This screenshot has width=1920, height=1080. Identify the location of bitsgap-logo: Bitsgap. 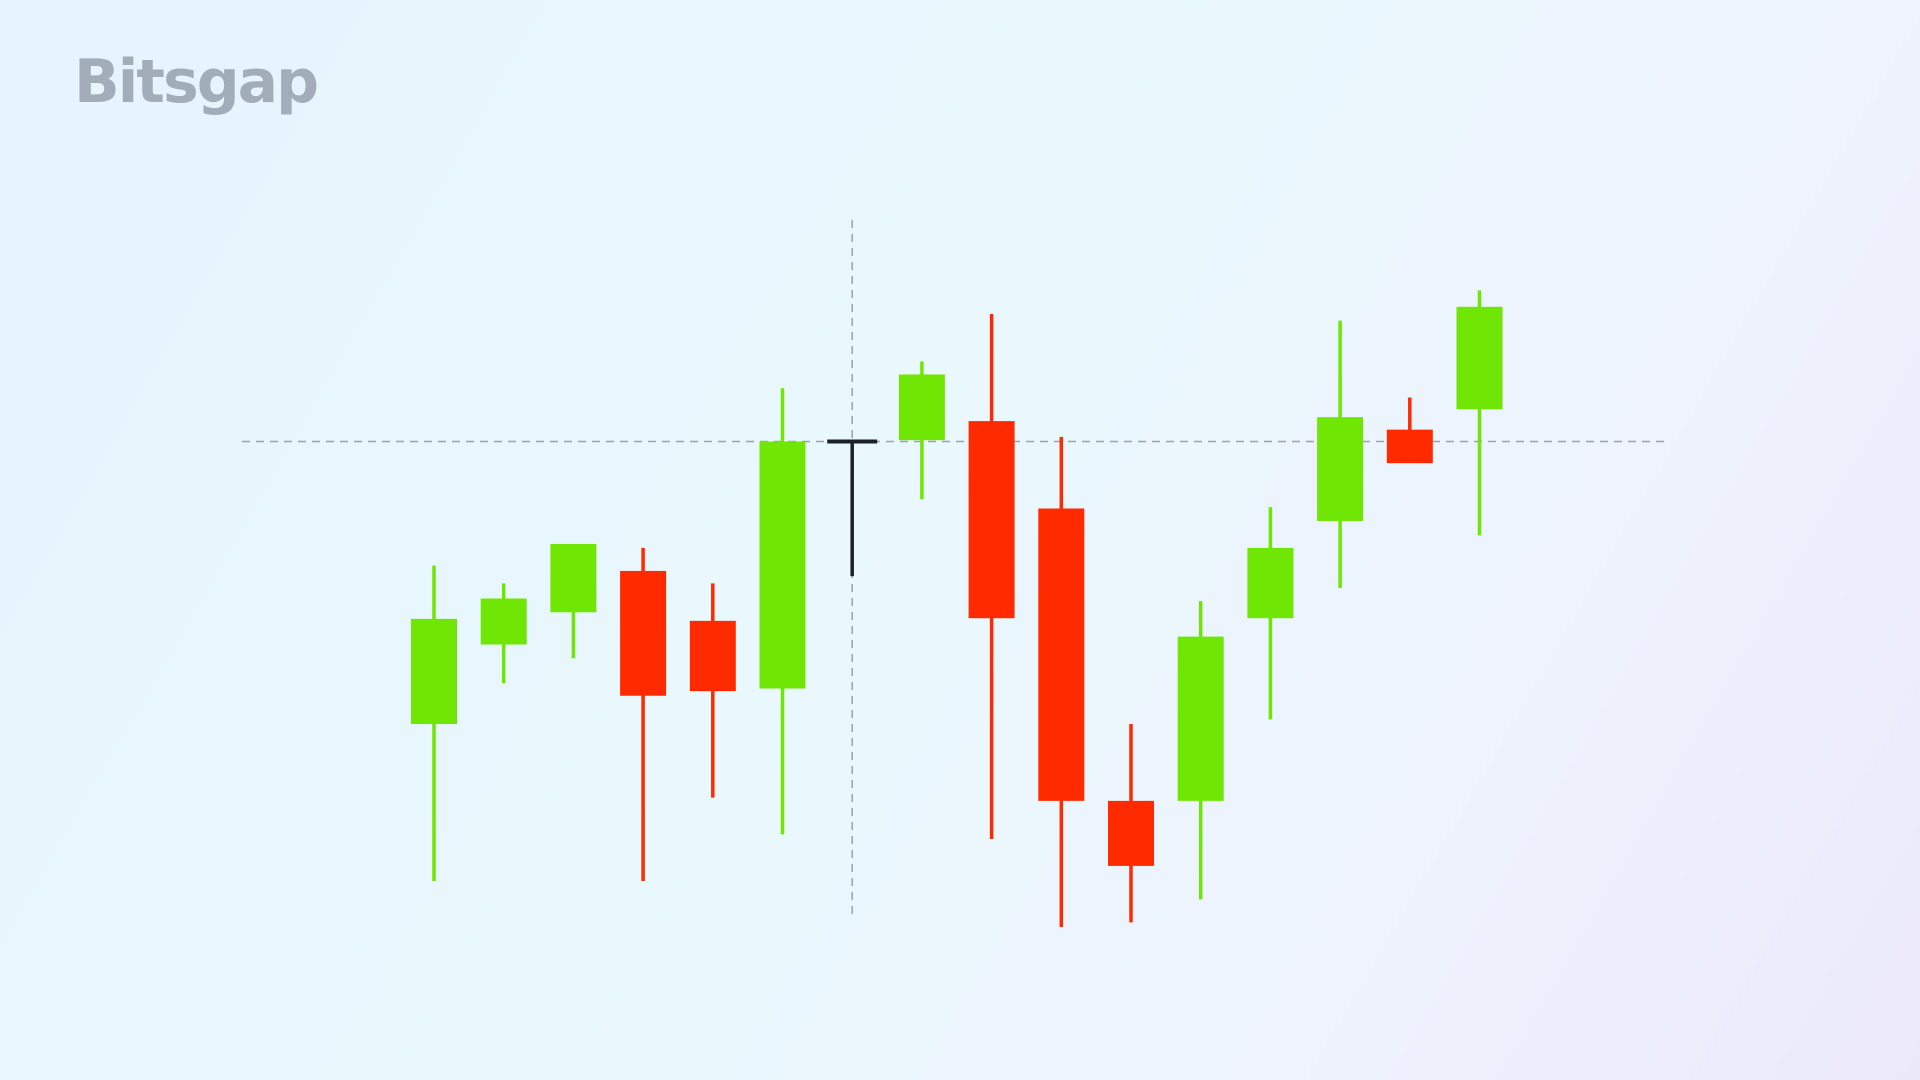
(196, 82).